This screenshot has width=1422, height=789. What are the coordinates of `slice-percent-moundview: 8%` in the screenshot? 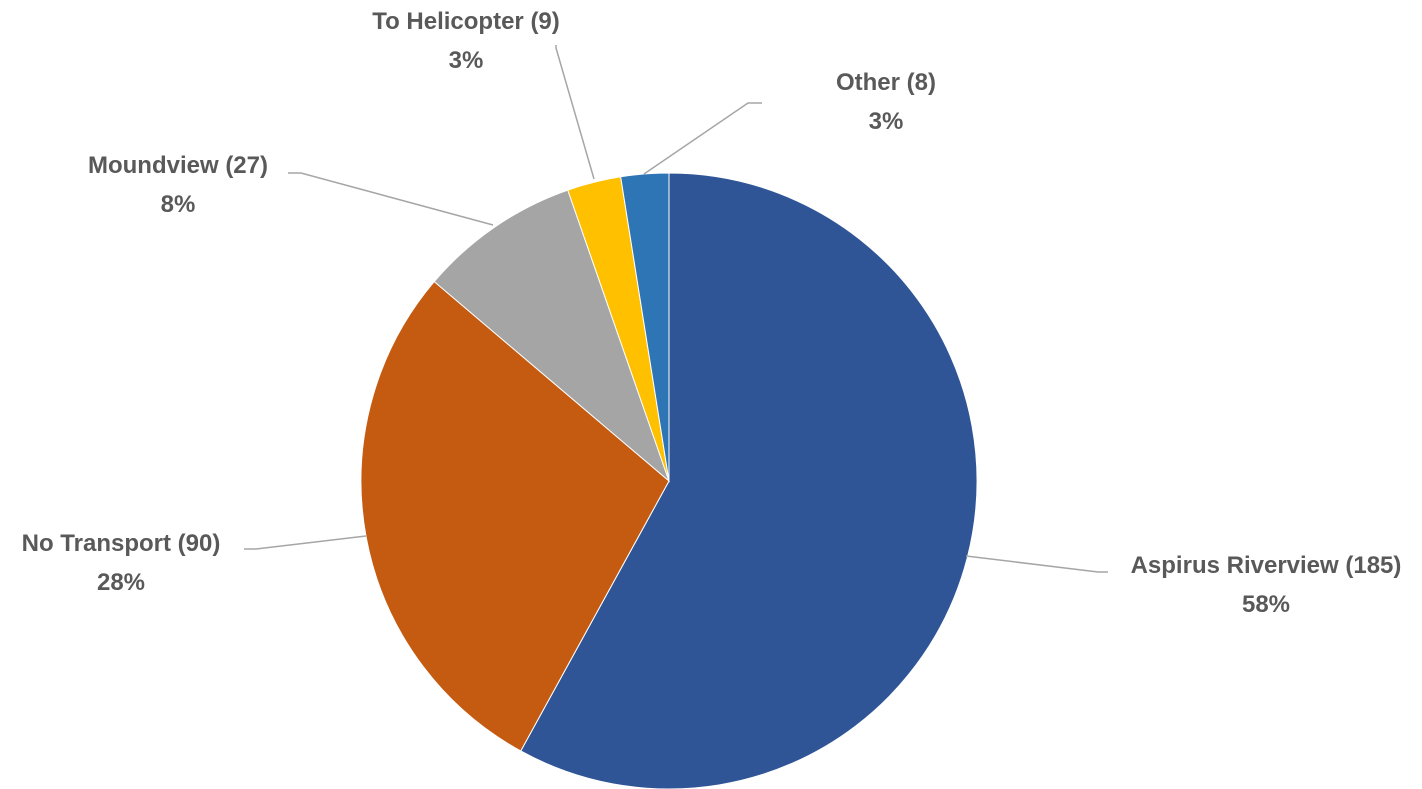 It's located at (178, 204).